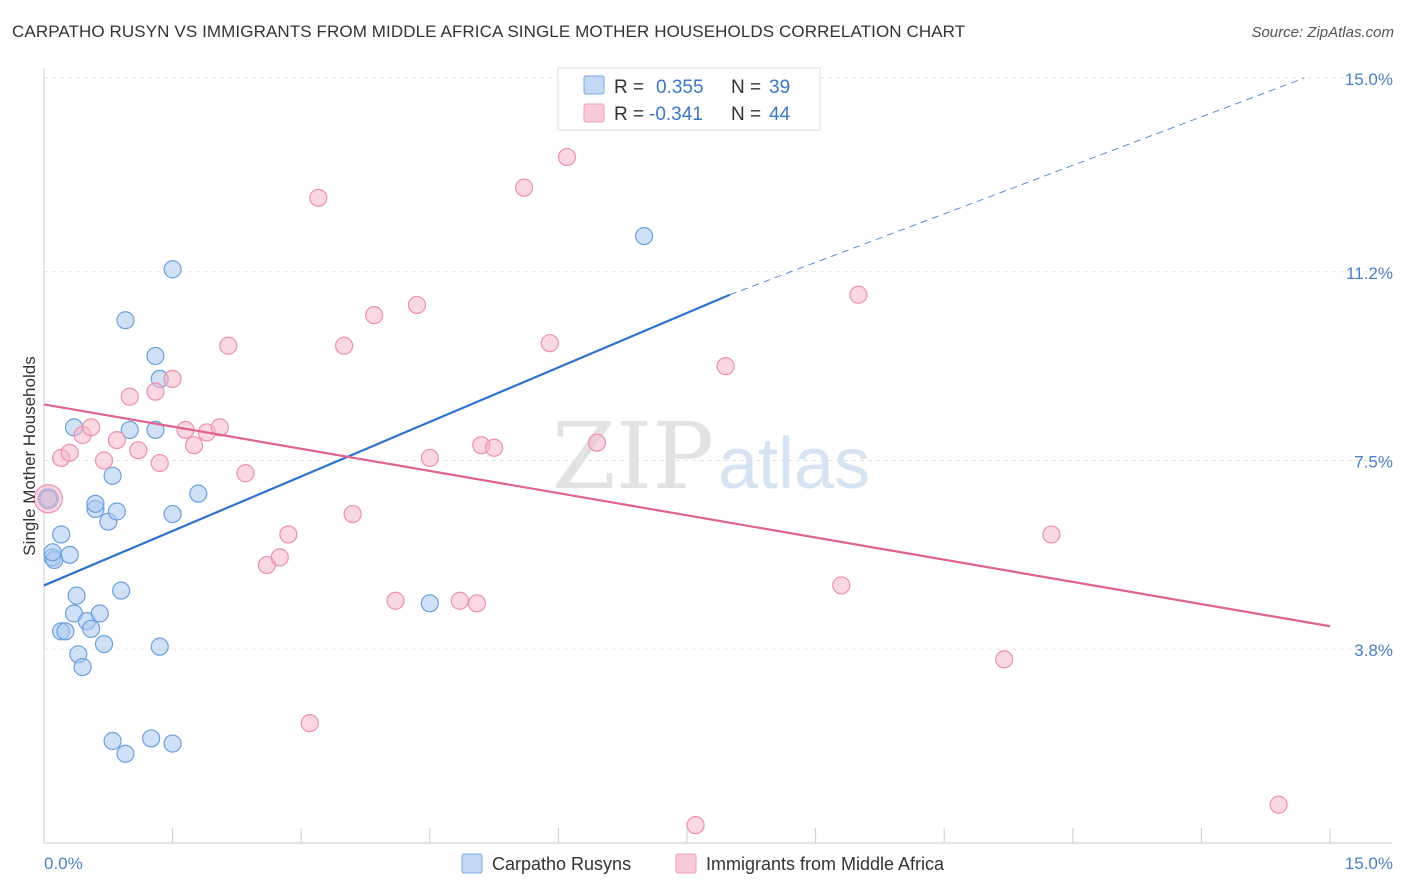  Describe the element at coordinates (561, 864) in the screenshot. I see `series-label-blue: Carpatho Rusyns` at that location.